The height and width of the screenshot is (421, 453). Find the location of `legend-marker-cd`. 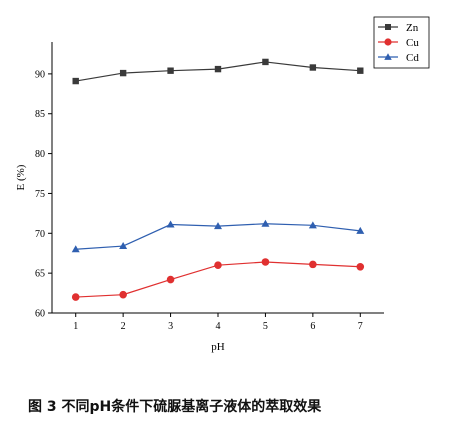

legend-marker-cd is located at coordinates (388, 56).